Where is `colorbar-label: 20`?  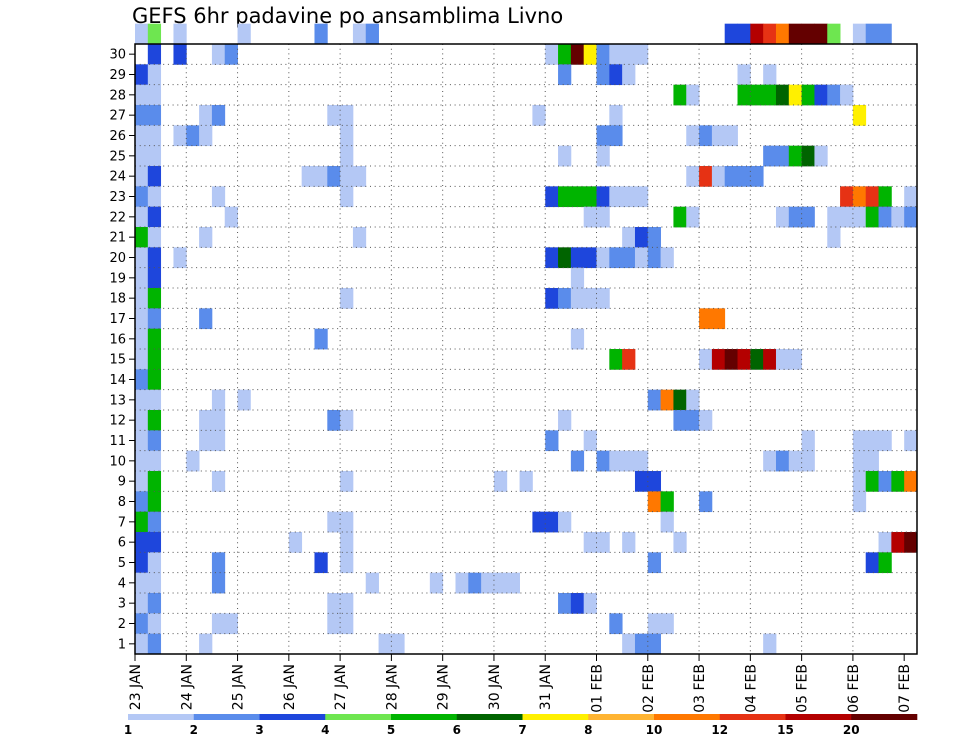 colorbar-label: 20 is located at coordinates (851, 730).